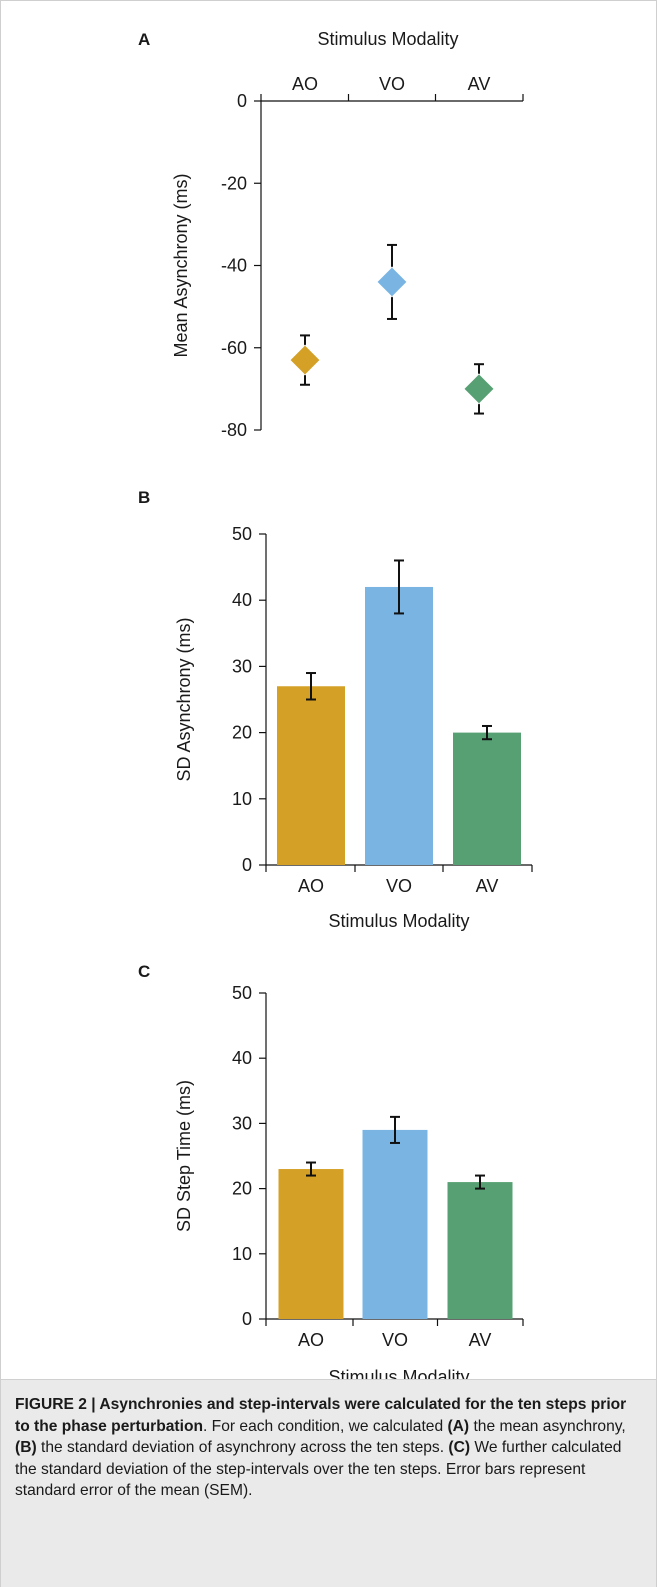 This screenshot has height=1587, width=657. Describe the element at coordinates (325, 1426) in the screenshot. I see `caption-part-1: . For each condition, we calculated` at that location.